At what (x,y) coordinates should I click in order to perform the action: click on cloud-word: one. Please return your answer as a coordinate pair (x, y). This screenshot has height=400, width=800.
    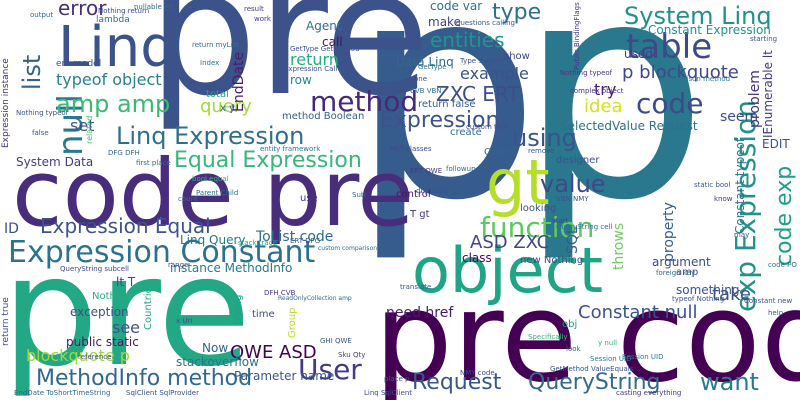
    Looking at the image, I should click on (421, 79).